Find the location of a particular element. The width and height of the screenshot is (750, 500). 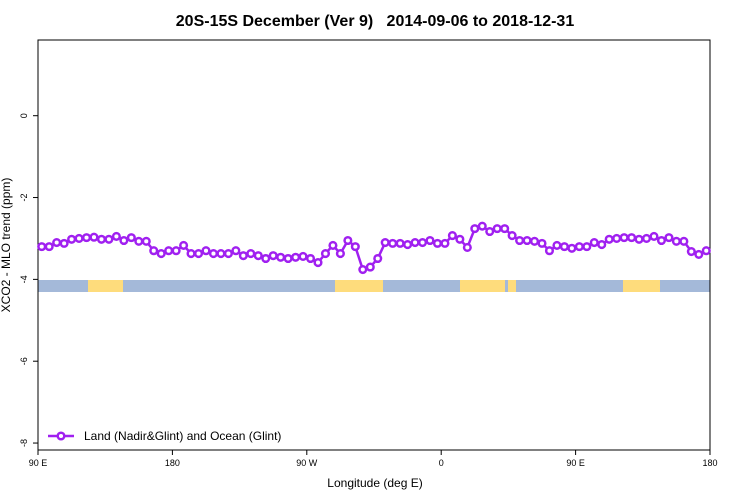

surface-band is located at coordinates (374, 286).